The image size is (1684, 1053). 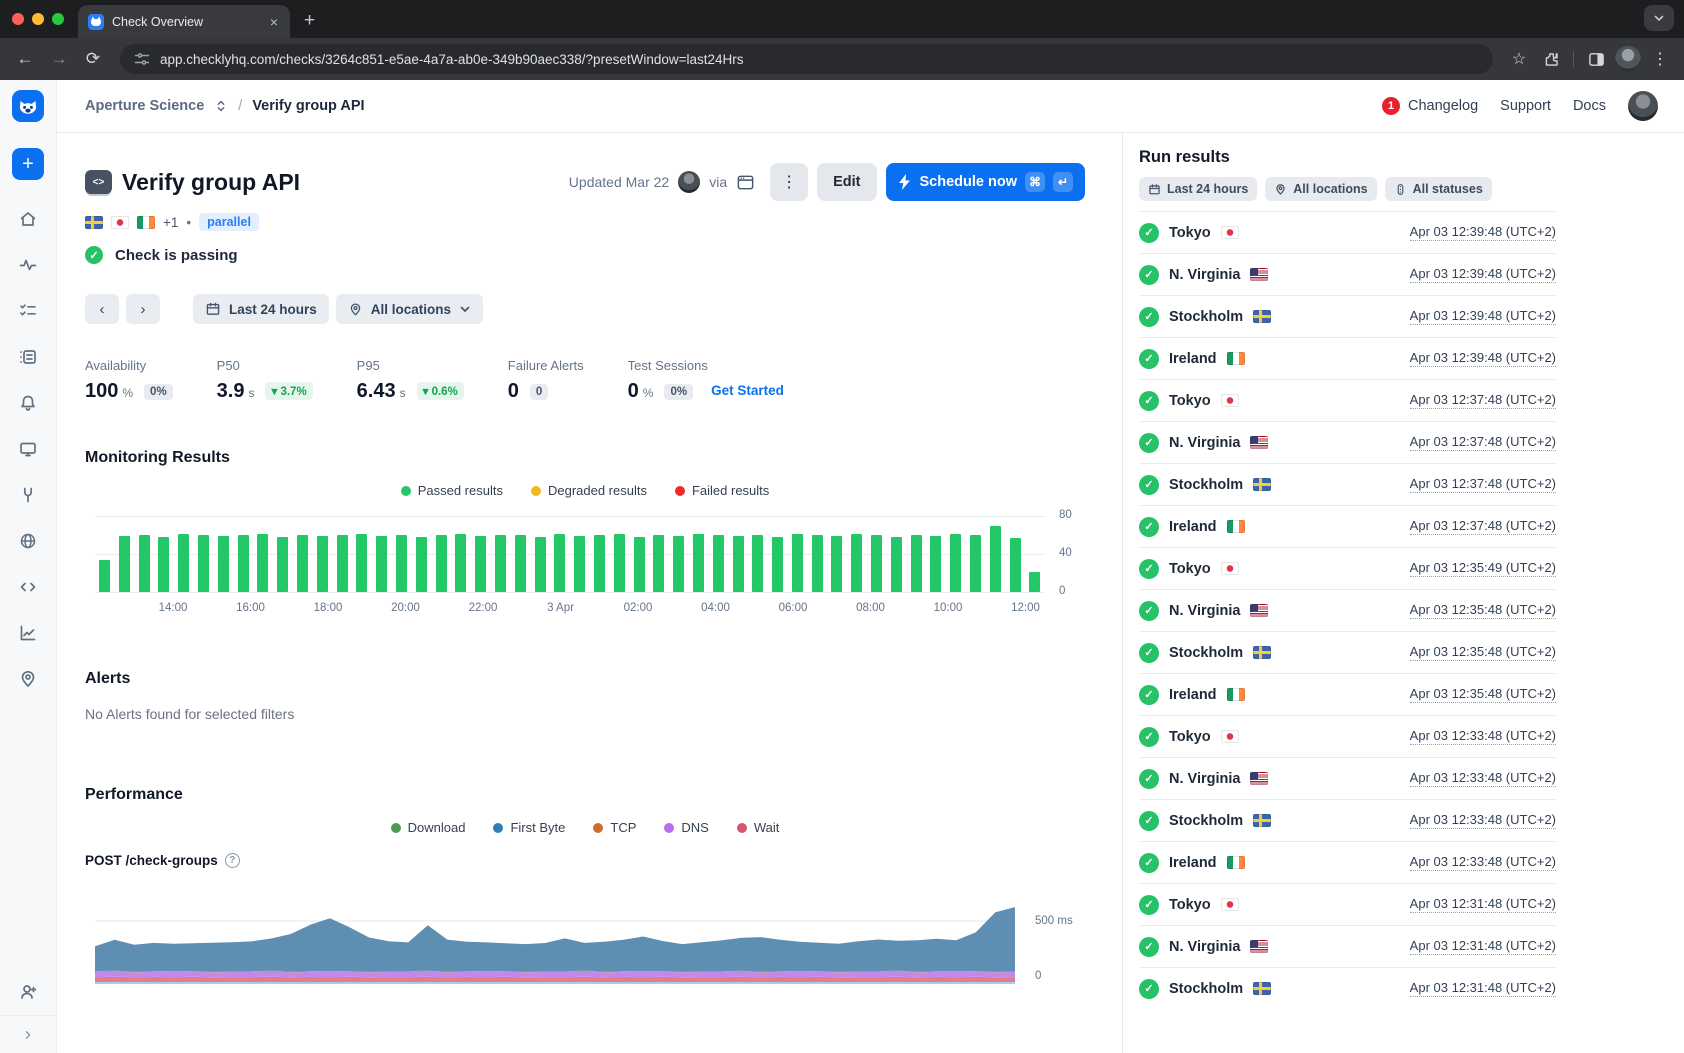 What do you see at coordinates (747, 390) in the screenshot?
I see `get-started-link: Get Started` at bounding box center [747, 390].